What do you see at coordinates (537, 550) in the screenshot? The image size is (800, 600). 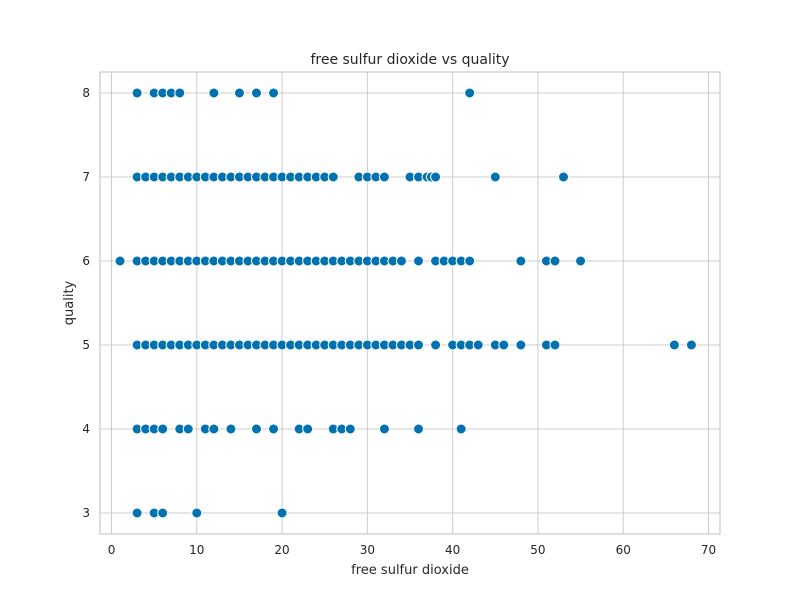 I see `x-tick-label: 50` at bounding box center [537, 550].